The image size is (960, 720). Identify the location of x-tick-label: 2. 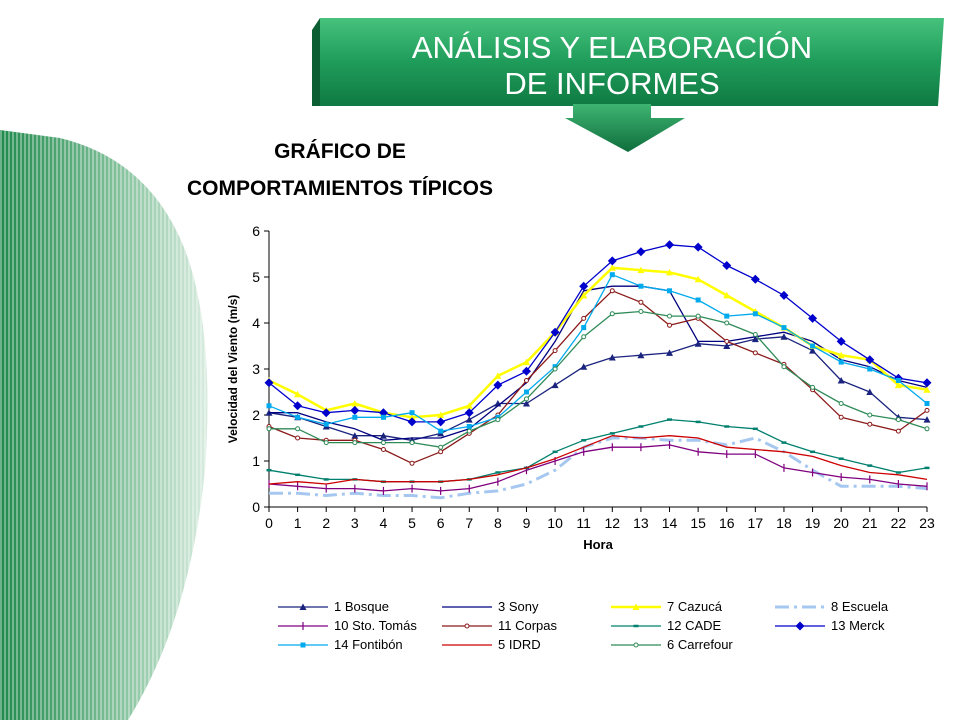
(326, 523).